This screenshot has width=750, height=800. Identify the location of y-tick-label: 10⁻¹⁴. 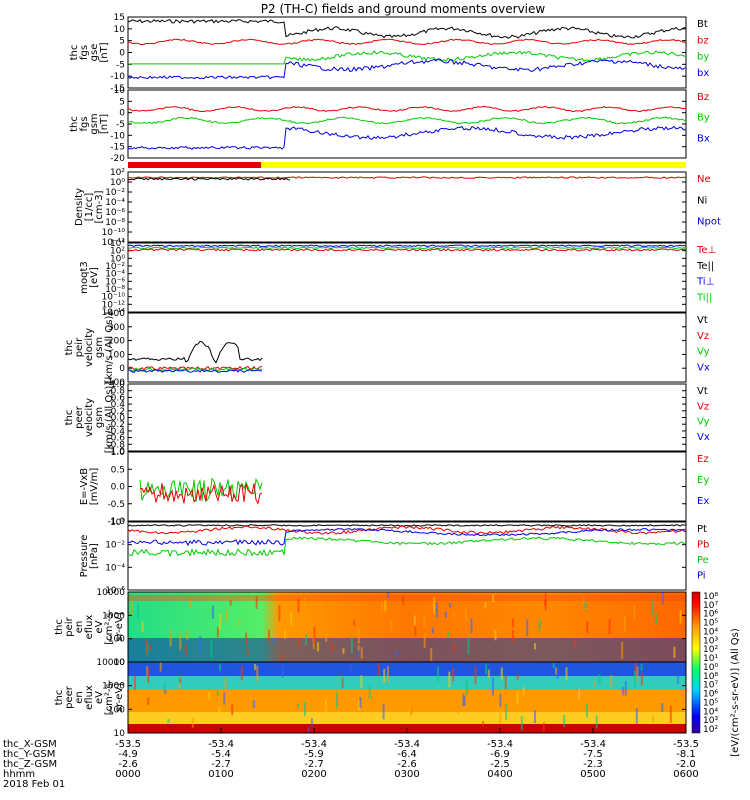
(114, 313).